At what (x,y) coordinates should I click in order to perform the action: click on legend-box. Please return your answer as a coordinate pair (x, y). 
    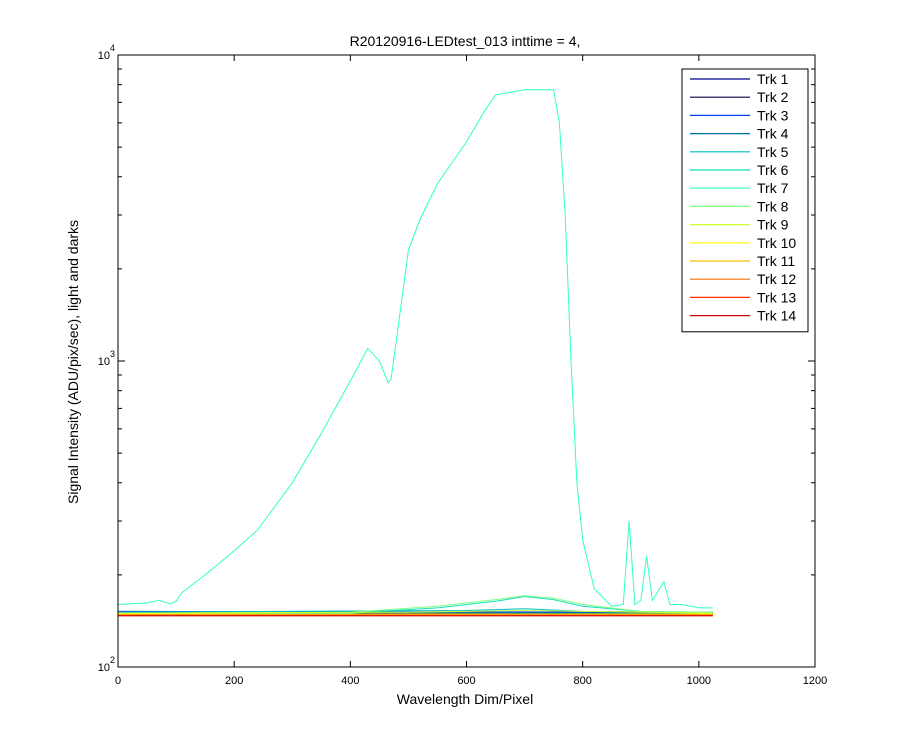
    Looking at the image, I should click on (745, 200).